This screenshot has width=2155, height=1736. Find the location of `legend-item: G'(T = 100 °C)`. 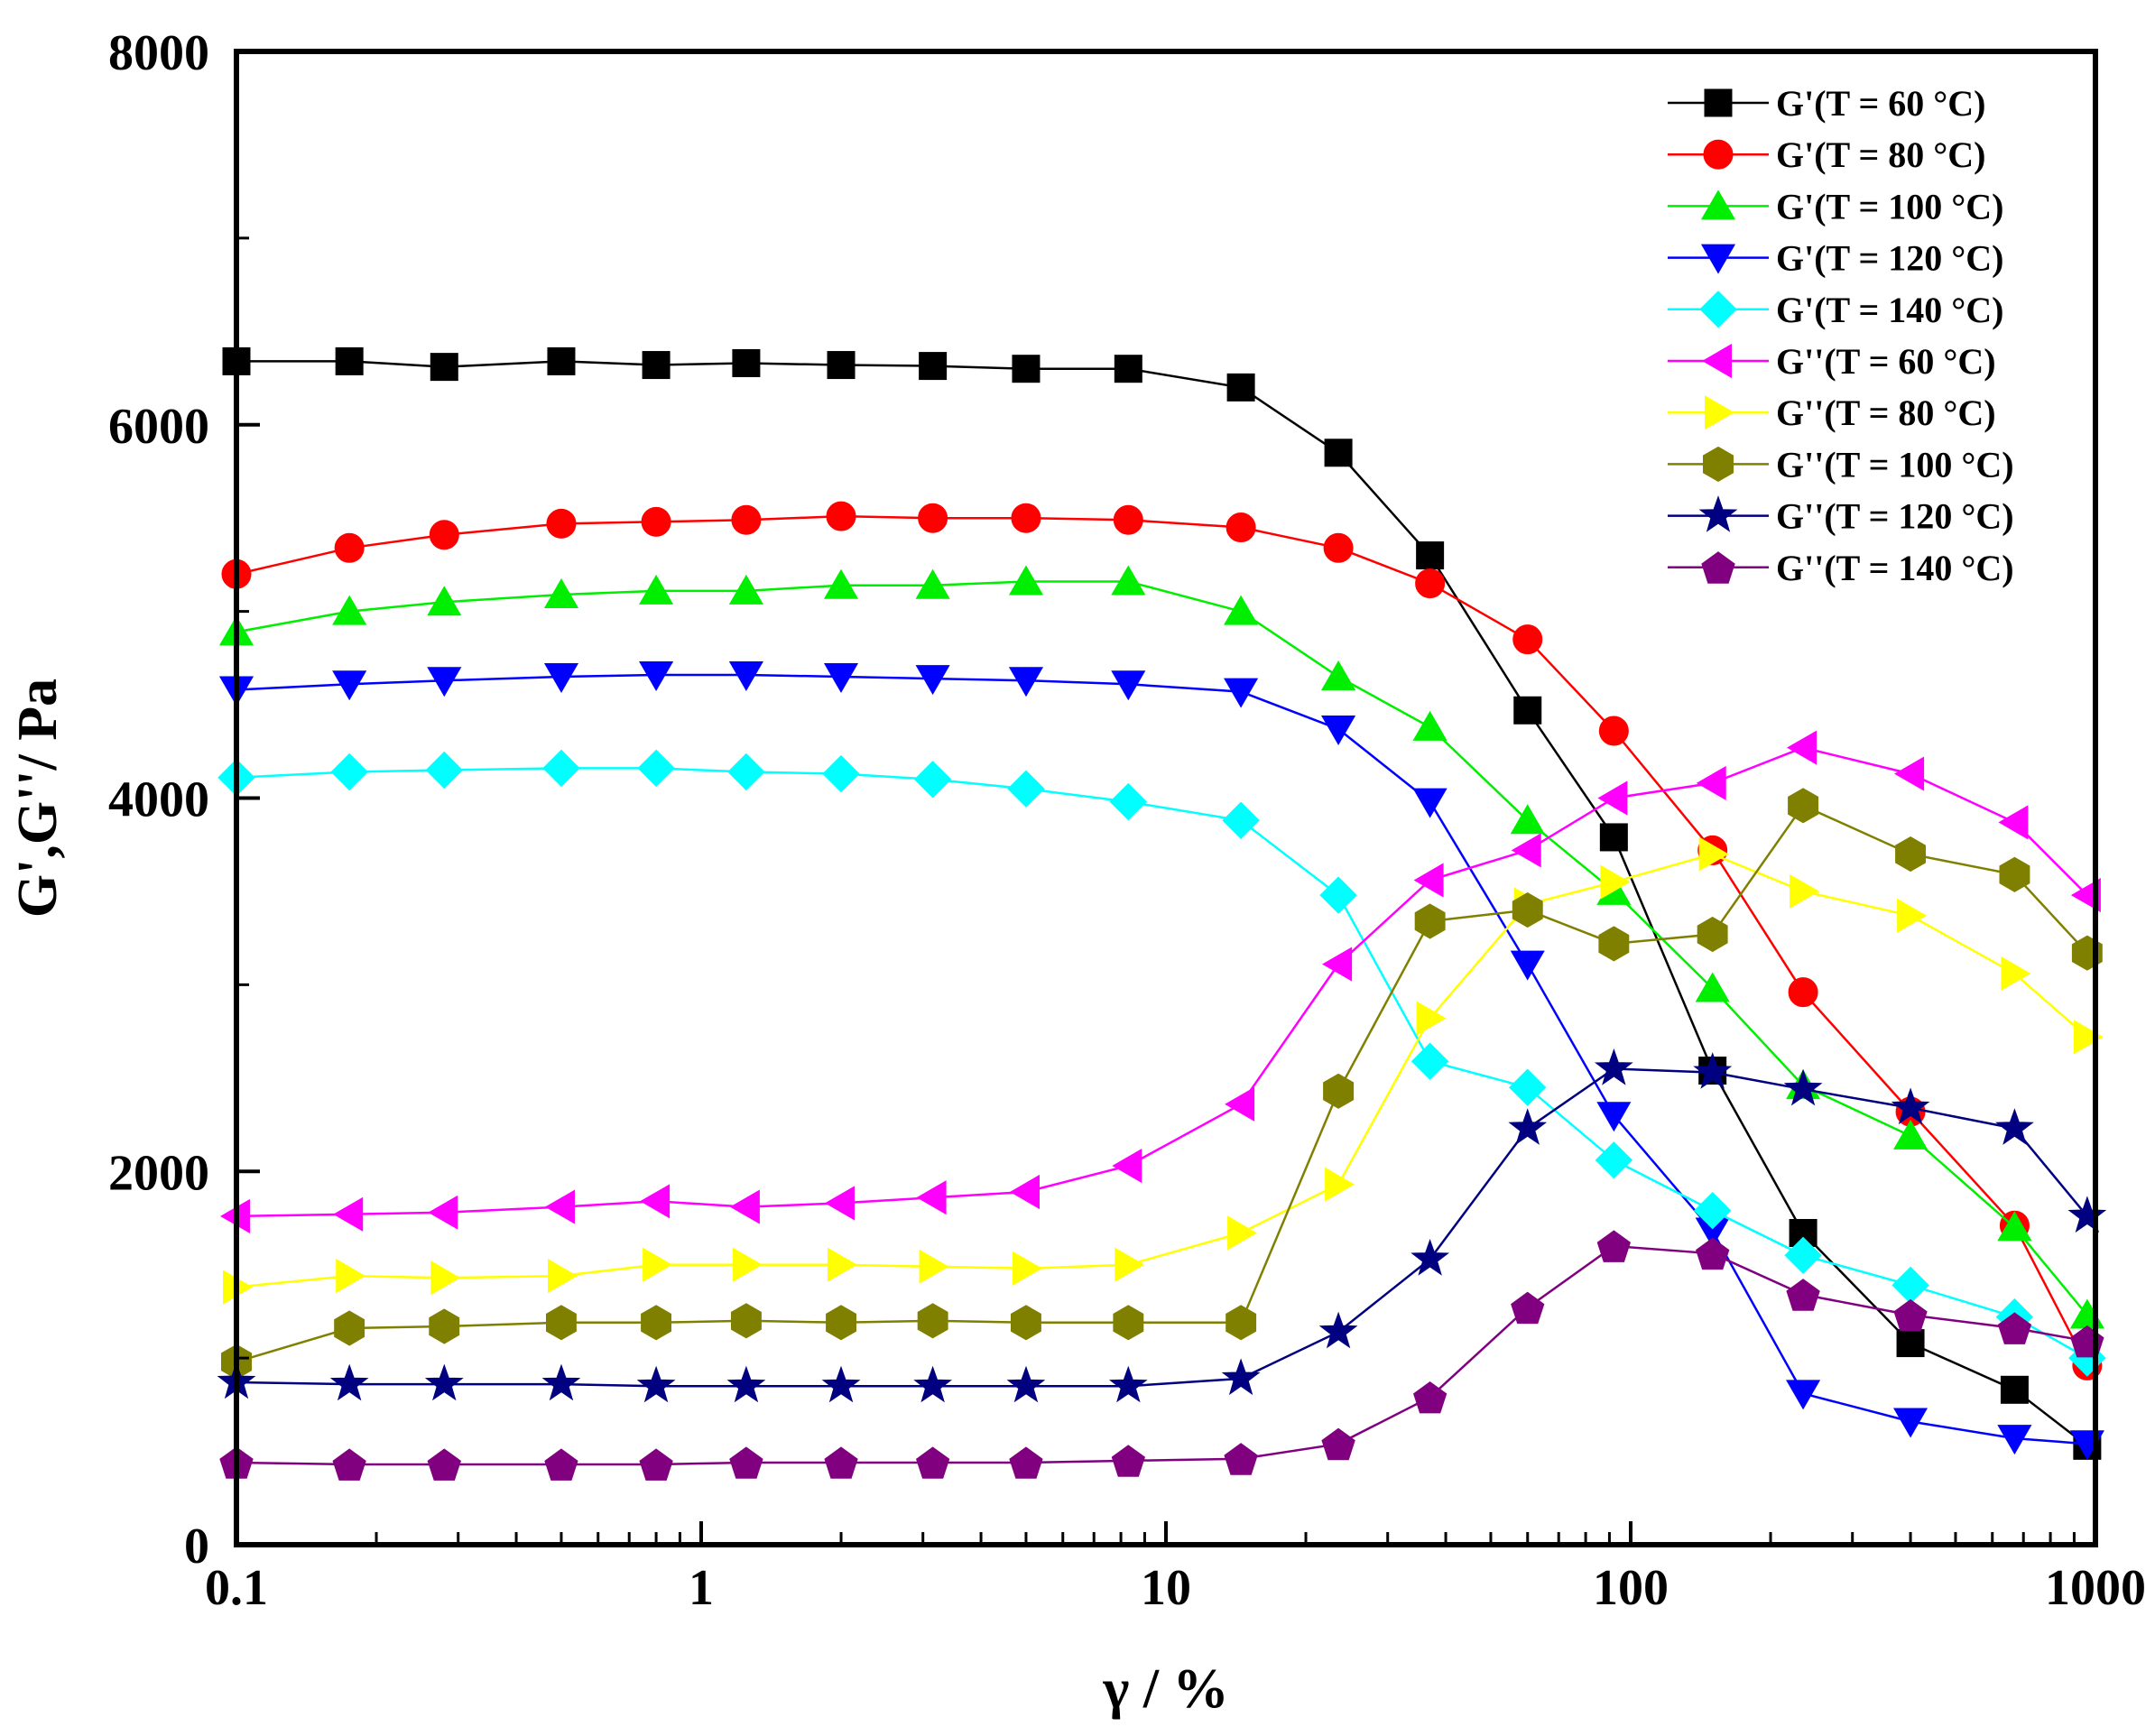

legend-item: G'(T = 100 °C) is located at coordinates (1836, 206).